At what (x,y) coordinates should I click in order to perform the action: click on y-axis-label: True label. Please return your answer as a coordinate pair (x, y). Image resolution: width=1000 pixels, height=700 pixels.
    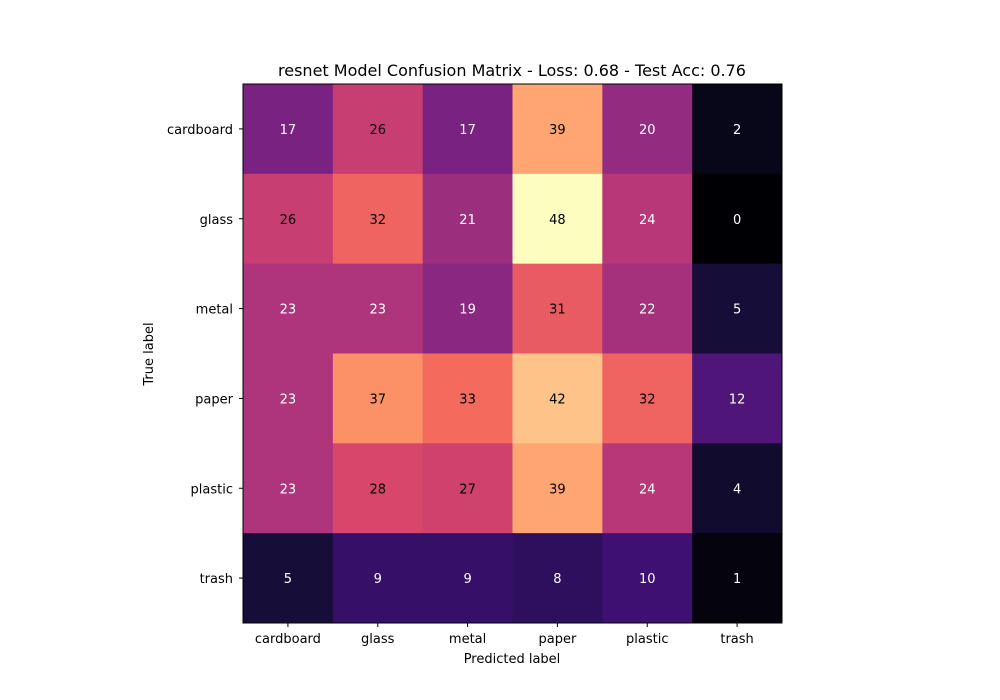
    Looking at the image, I should click on (149, 354).